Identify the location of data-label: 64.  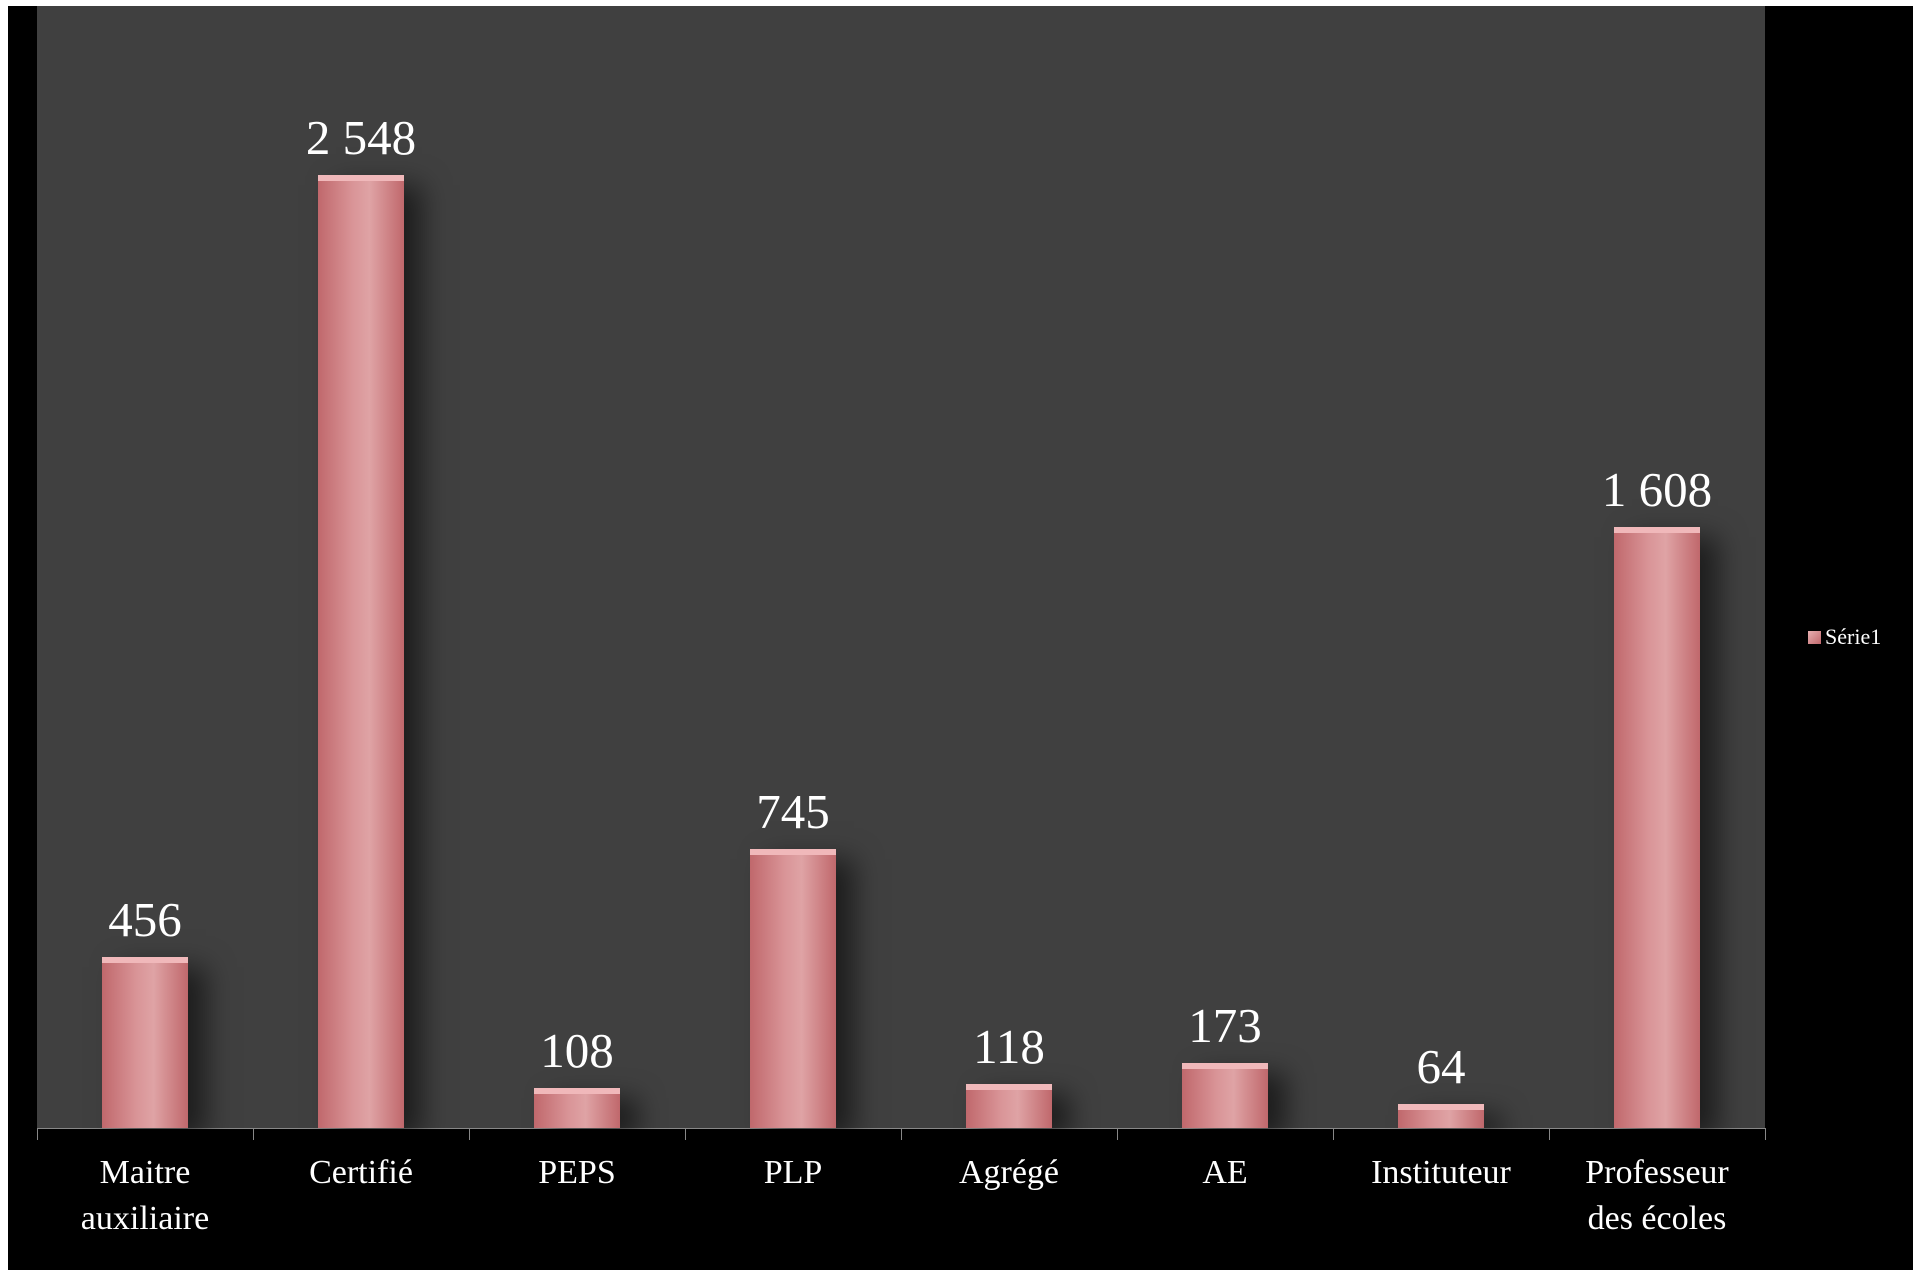
(1441, 1067).